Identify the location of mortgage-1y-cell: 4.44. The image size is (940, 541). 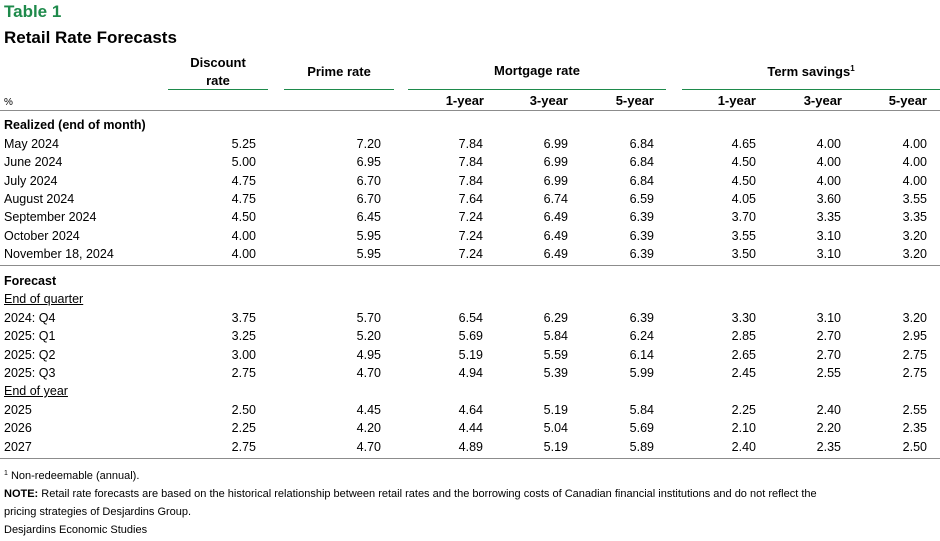
(470, 428).